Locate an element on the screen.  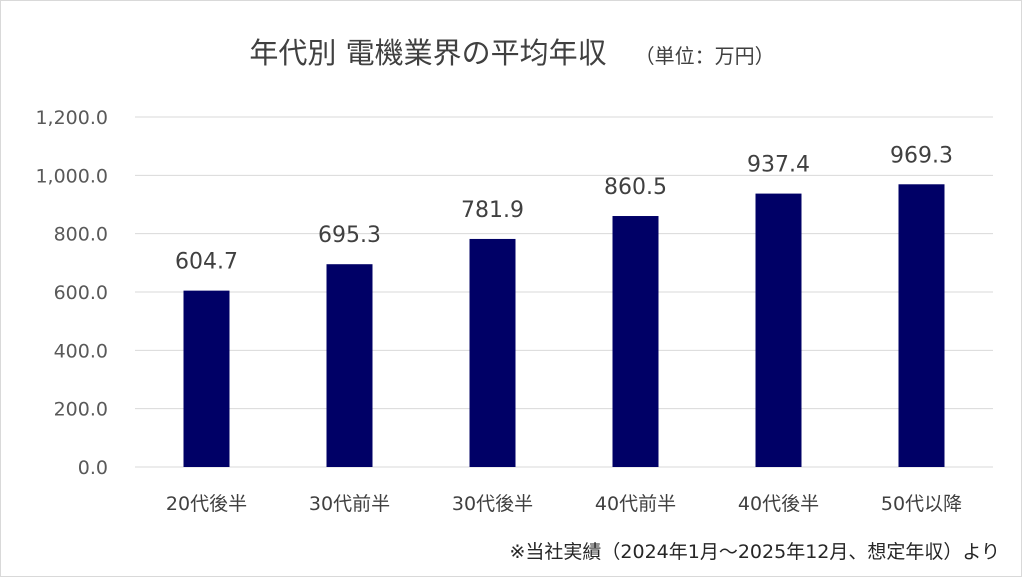
bar-value-label: 937.4 is located at coordinates (778, 165).